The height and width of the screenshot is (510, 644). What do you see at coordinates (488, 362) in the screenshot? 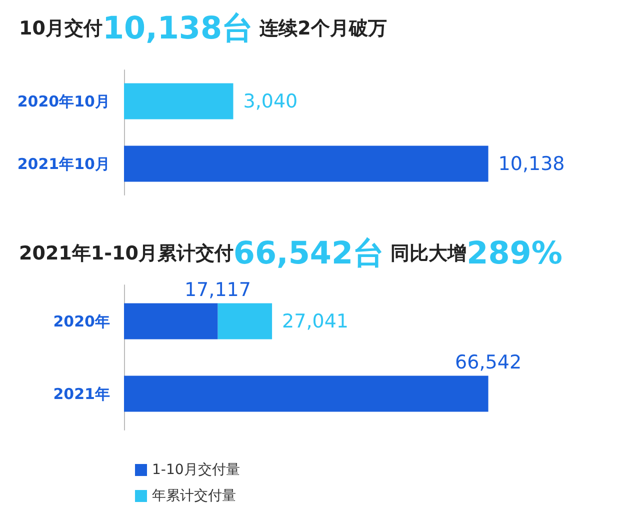
I see `data-label: 66,542` at bounding box center [488, 362].